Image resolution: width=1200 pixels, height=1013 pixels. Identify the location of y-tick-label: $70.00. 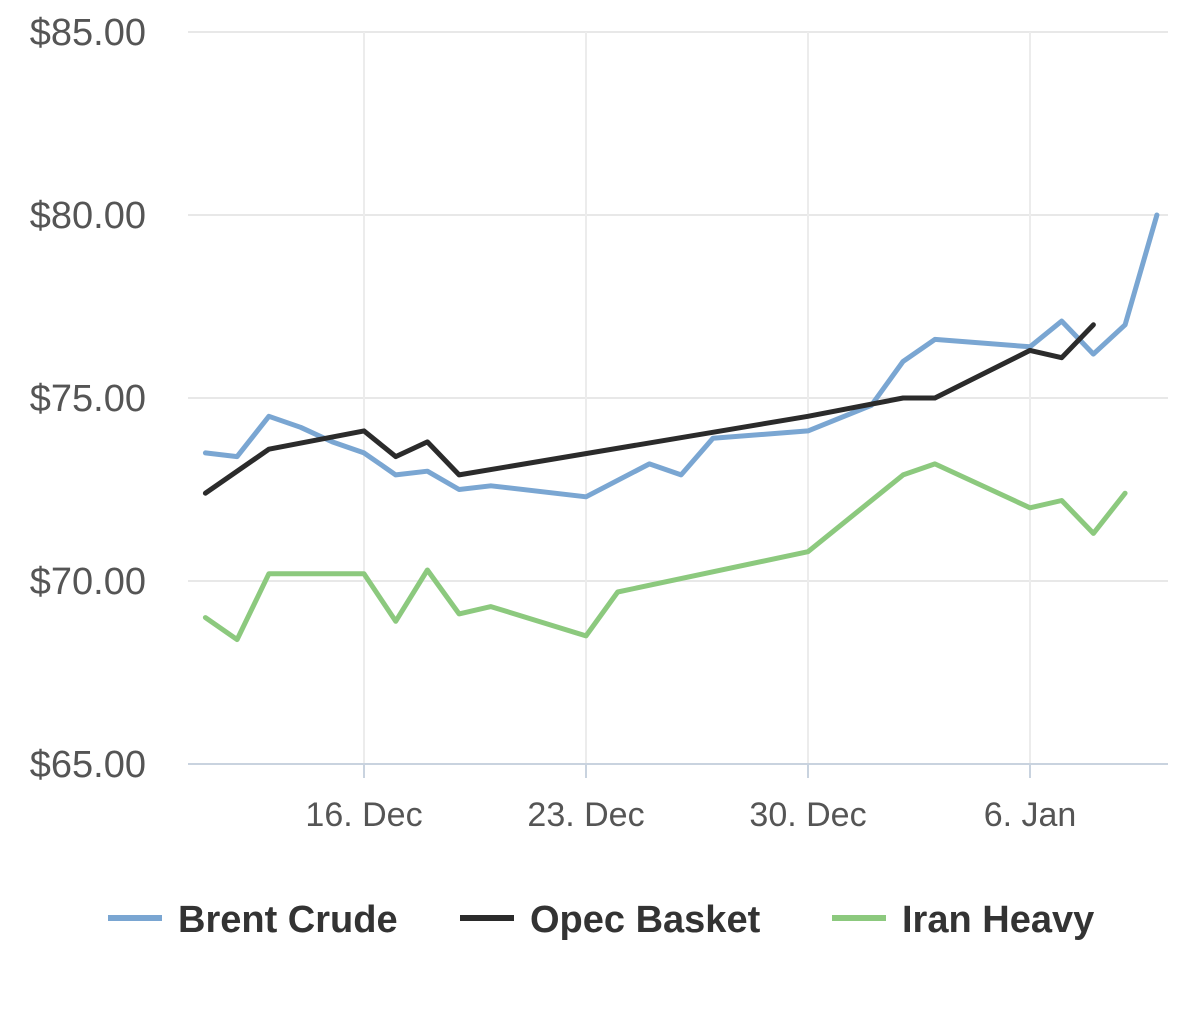
(88, 582).